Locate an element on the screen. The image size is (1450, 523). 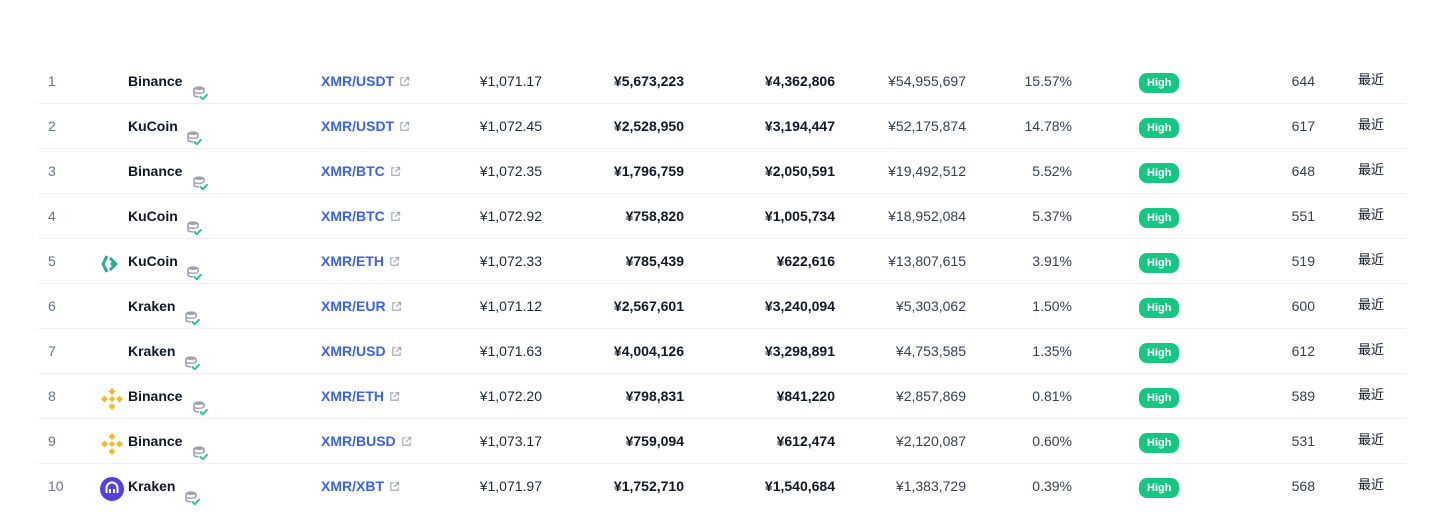
price-cell: ¥1,072.33 is located at coordinates (510, 261).